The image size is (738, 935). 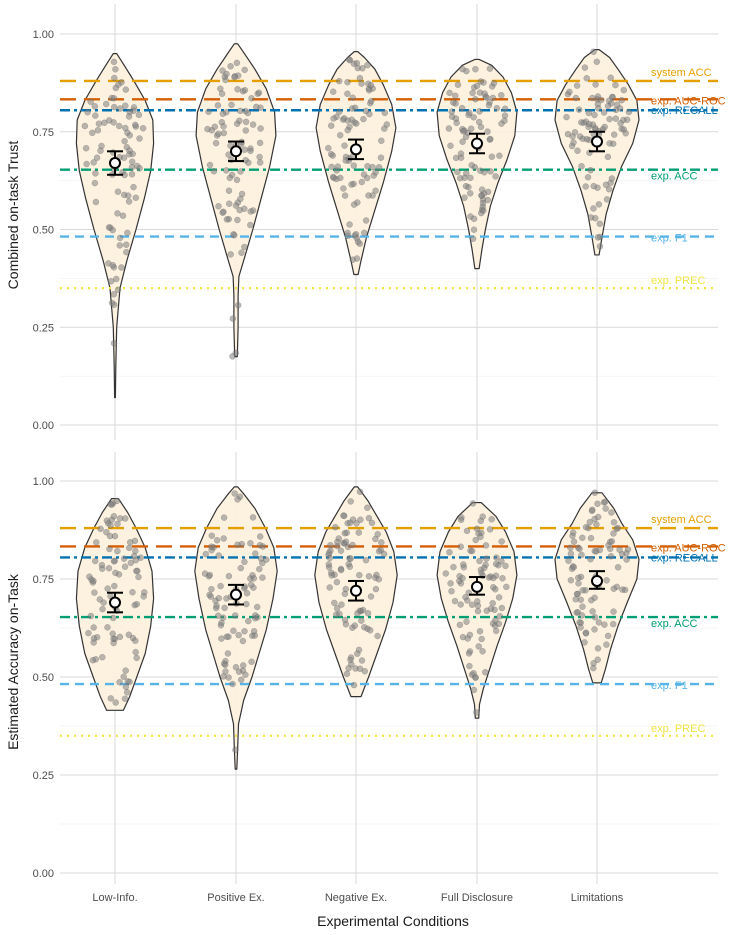 What do you see at coordinates (688, 548) in the screenshot?
I see `reference-line-label: exp. AUC-ROC` at bounding box center [688, 548].